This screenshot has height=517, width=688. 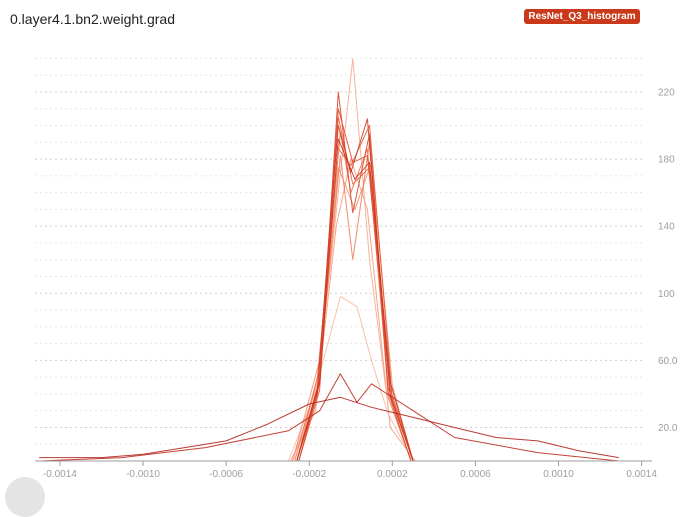 I want to click on y-tick-label: 20.0, so click(x=668, y=428).